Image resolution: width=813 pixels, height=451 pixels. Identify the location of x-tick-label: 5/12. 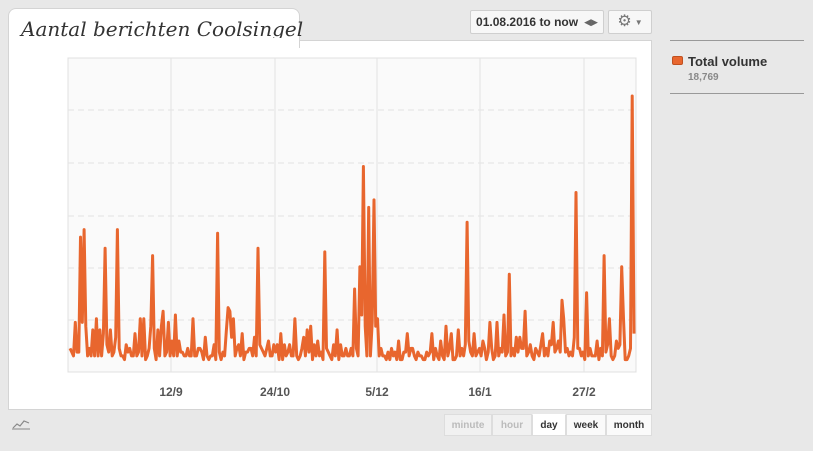
(377, 392).